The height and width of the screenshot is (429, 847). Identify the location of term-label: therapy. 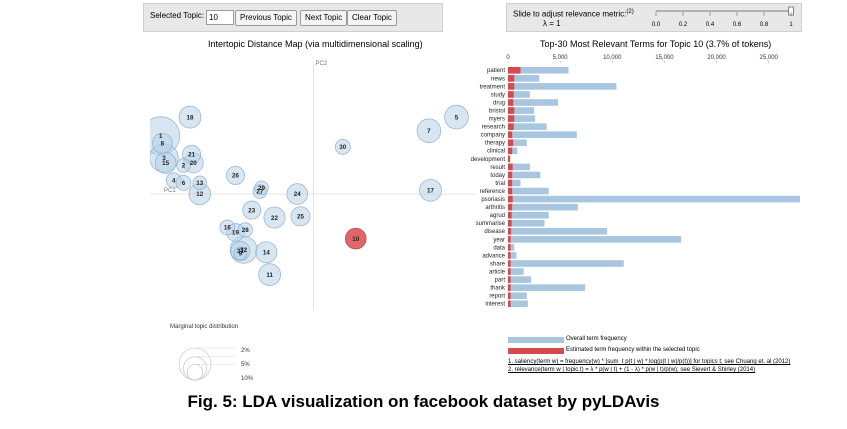
(495, 144).